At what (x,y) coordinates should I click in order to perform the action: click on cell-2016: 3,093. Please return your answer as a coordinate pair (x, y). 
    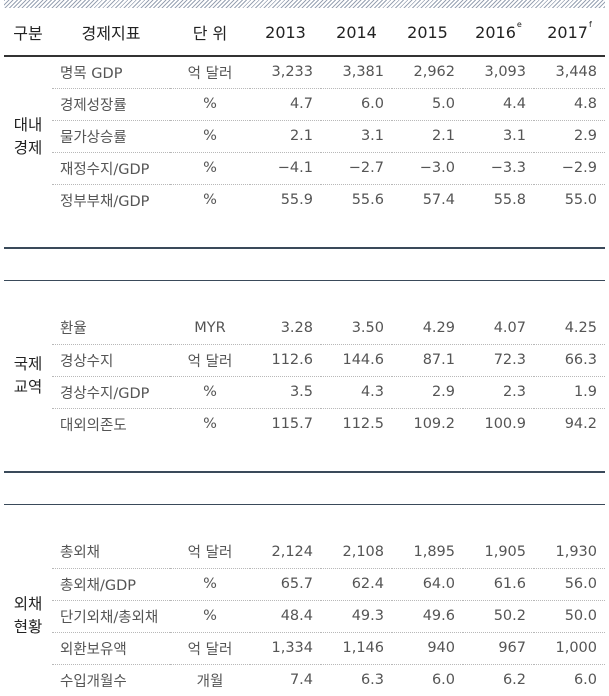
    Looking at the image, I should click on (498, 72).